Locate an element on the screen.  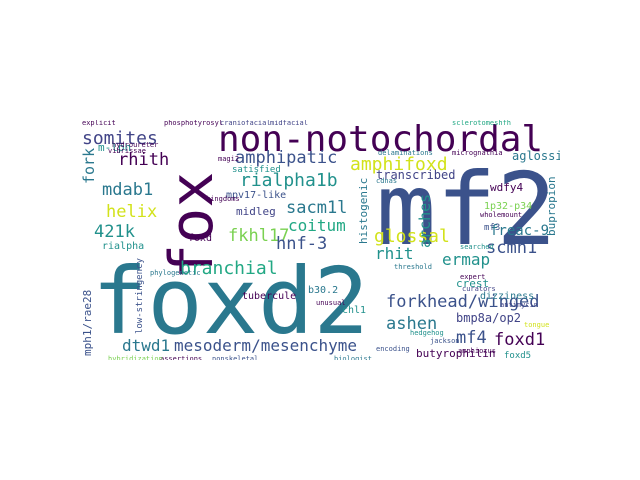
word-mf2: mf2 is located at coordinates (466, 209).